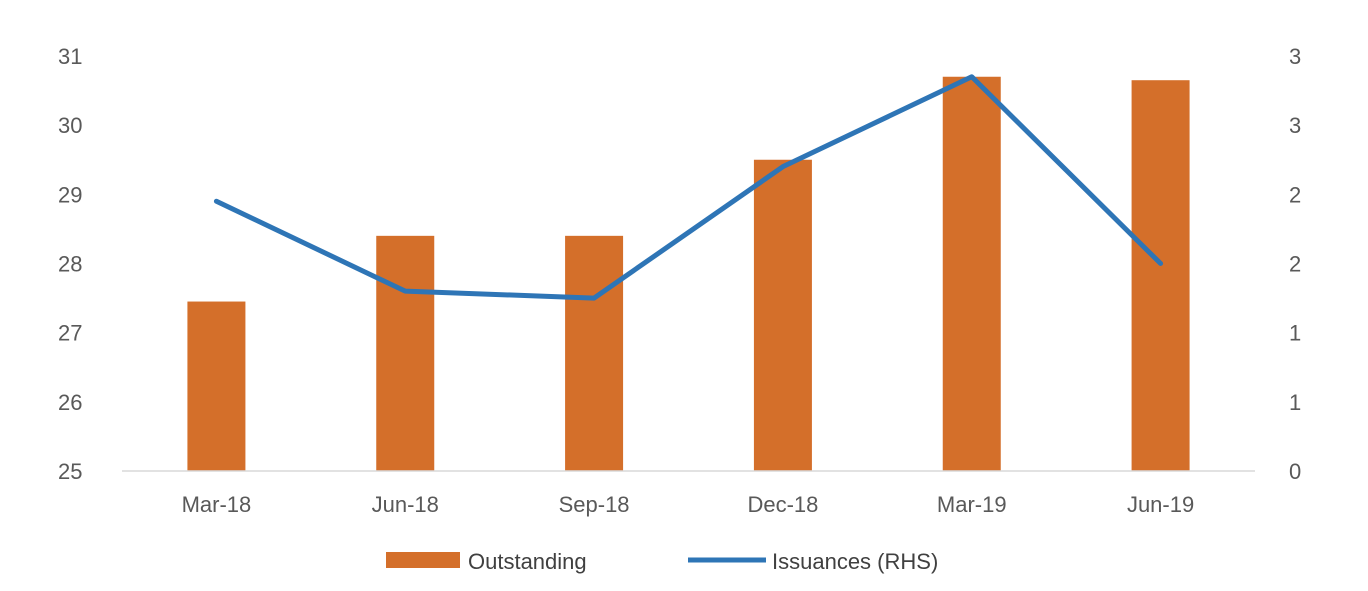 This screenshot has height=591, width=1368. What do you see at coordinates (70, 194) in the screenshot?
I see `left-tick-label: 29` at bounding box center [70, 194].